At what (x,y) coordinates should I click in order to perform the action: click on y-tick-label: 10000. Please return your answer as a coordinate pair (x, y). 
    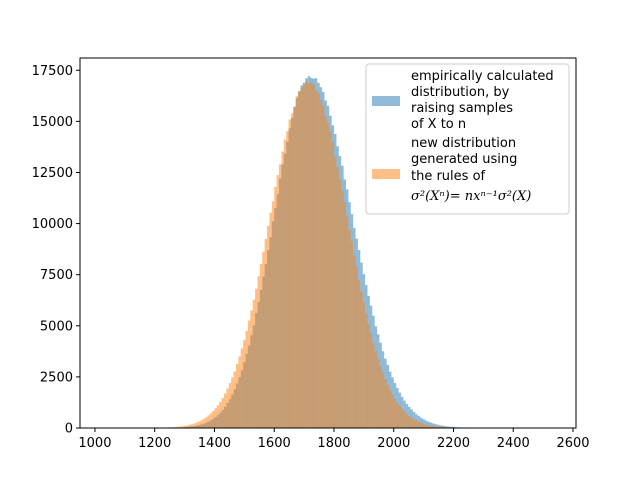
    Looking at the image, I should click on (52, 224).